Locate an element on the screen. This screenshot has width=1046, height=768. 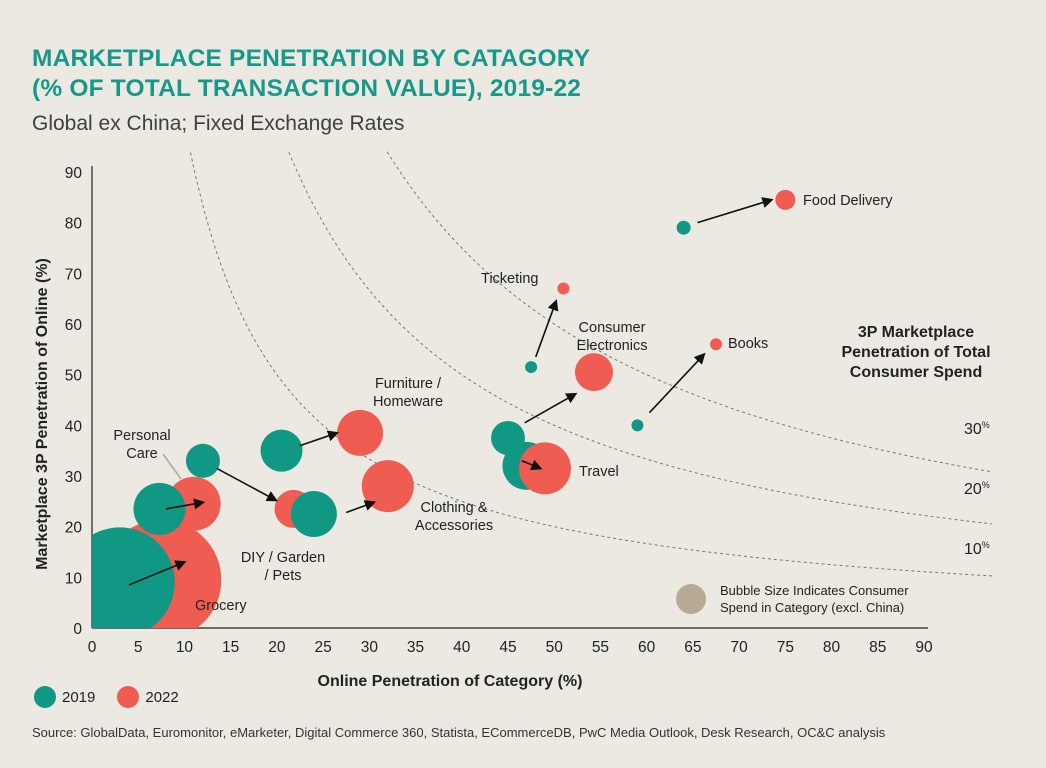
legend: 2019 2022 is located at coordinates (117, 697).